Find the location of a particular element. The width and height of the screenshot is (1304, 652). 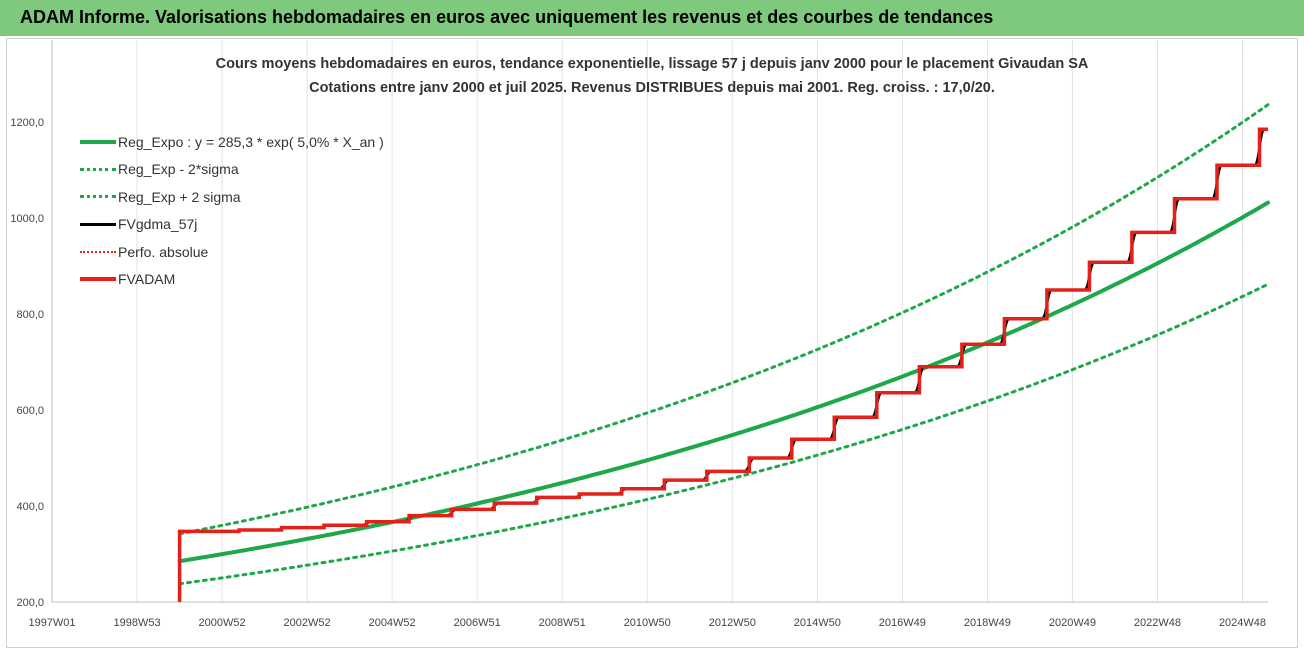

x-tick-label: 2024W48 is located at coordinates (1242, 623).